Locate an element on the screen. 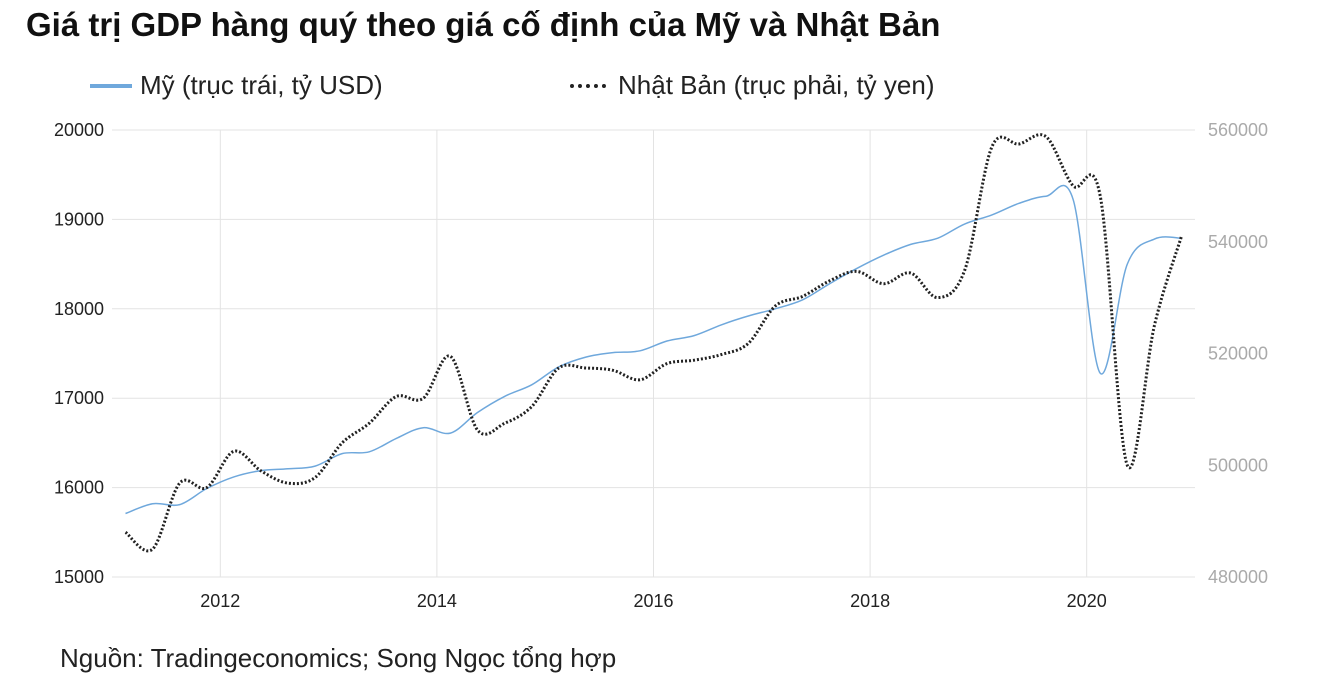 This screenshot has width=1317, height=696. y-right-tick-label: 500000 is located at coordinates (1238, 465).